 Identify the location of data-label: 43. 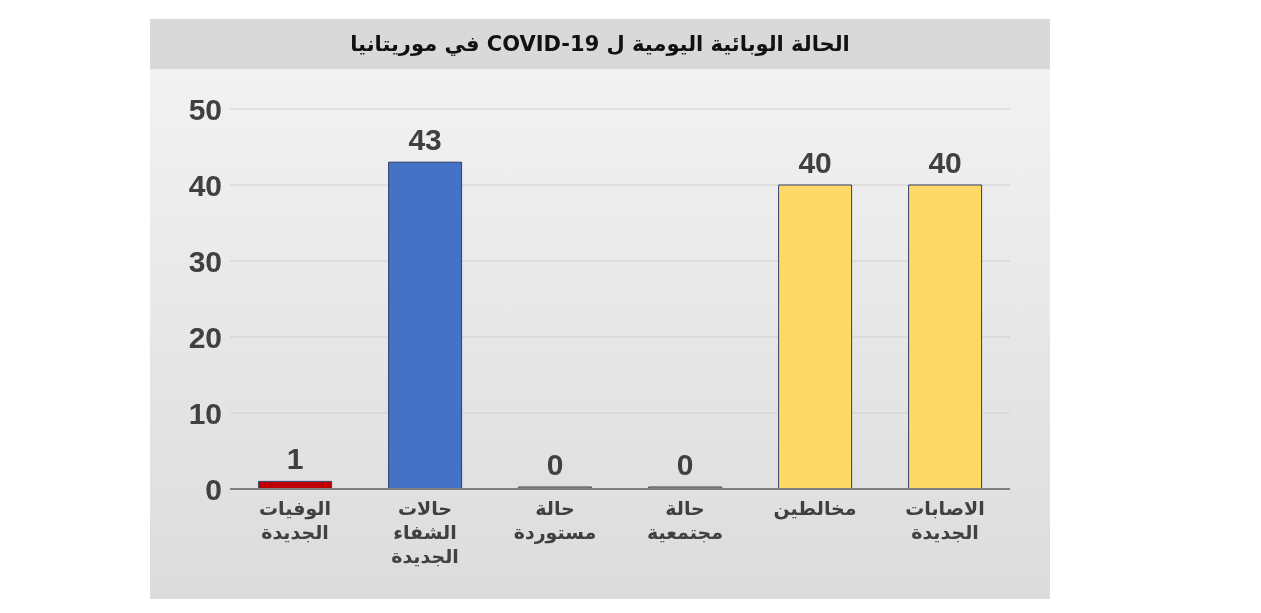
(425, 140).